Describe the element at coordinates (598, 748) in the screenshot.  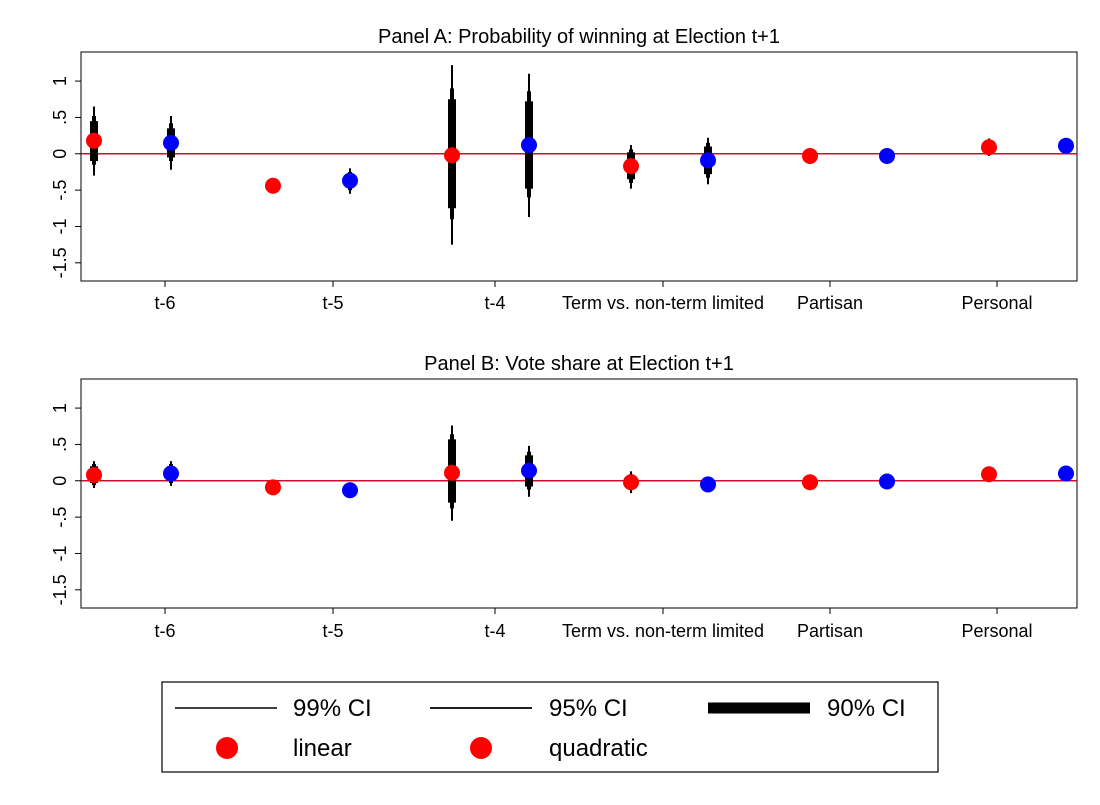
I see `legend-label: quadratic` at that location.